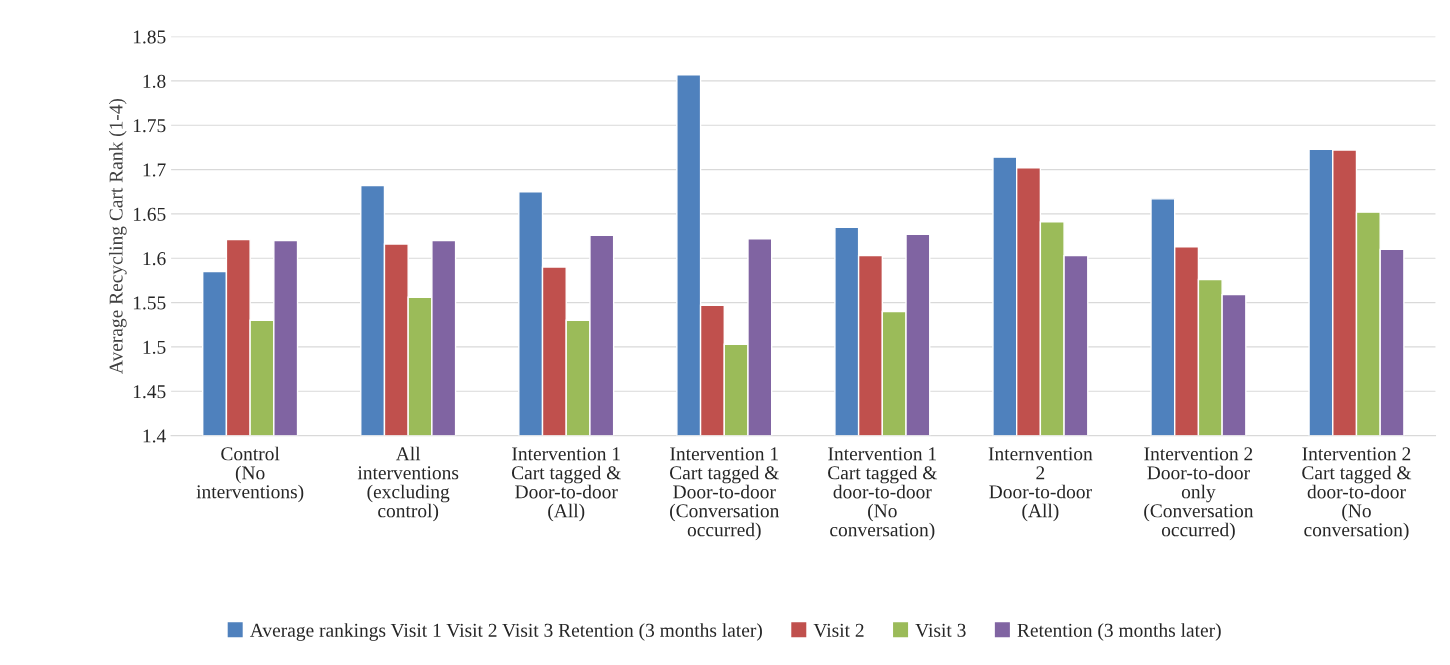 This screenshot has height=665, width=1450. I want to click on y-axis-title: Average Recycling Cart Rank (1-4), so click(117, 236).